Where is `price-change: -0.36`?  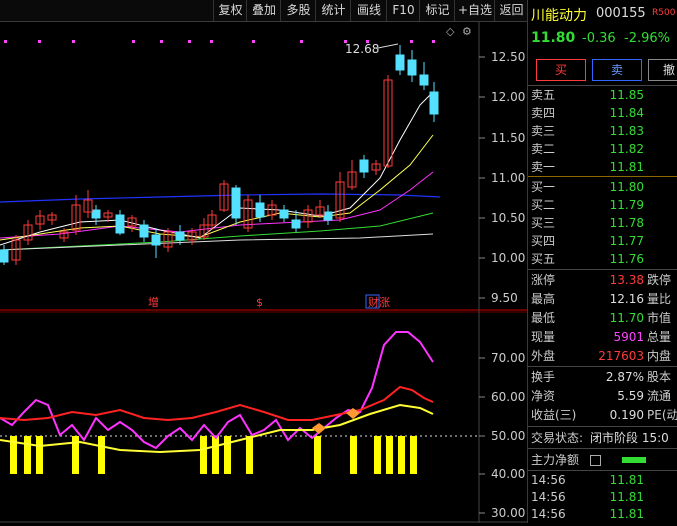
price-change: -0.36 is located at coordinates (599, 38).